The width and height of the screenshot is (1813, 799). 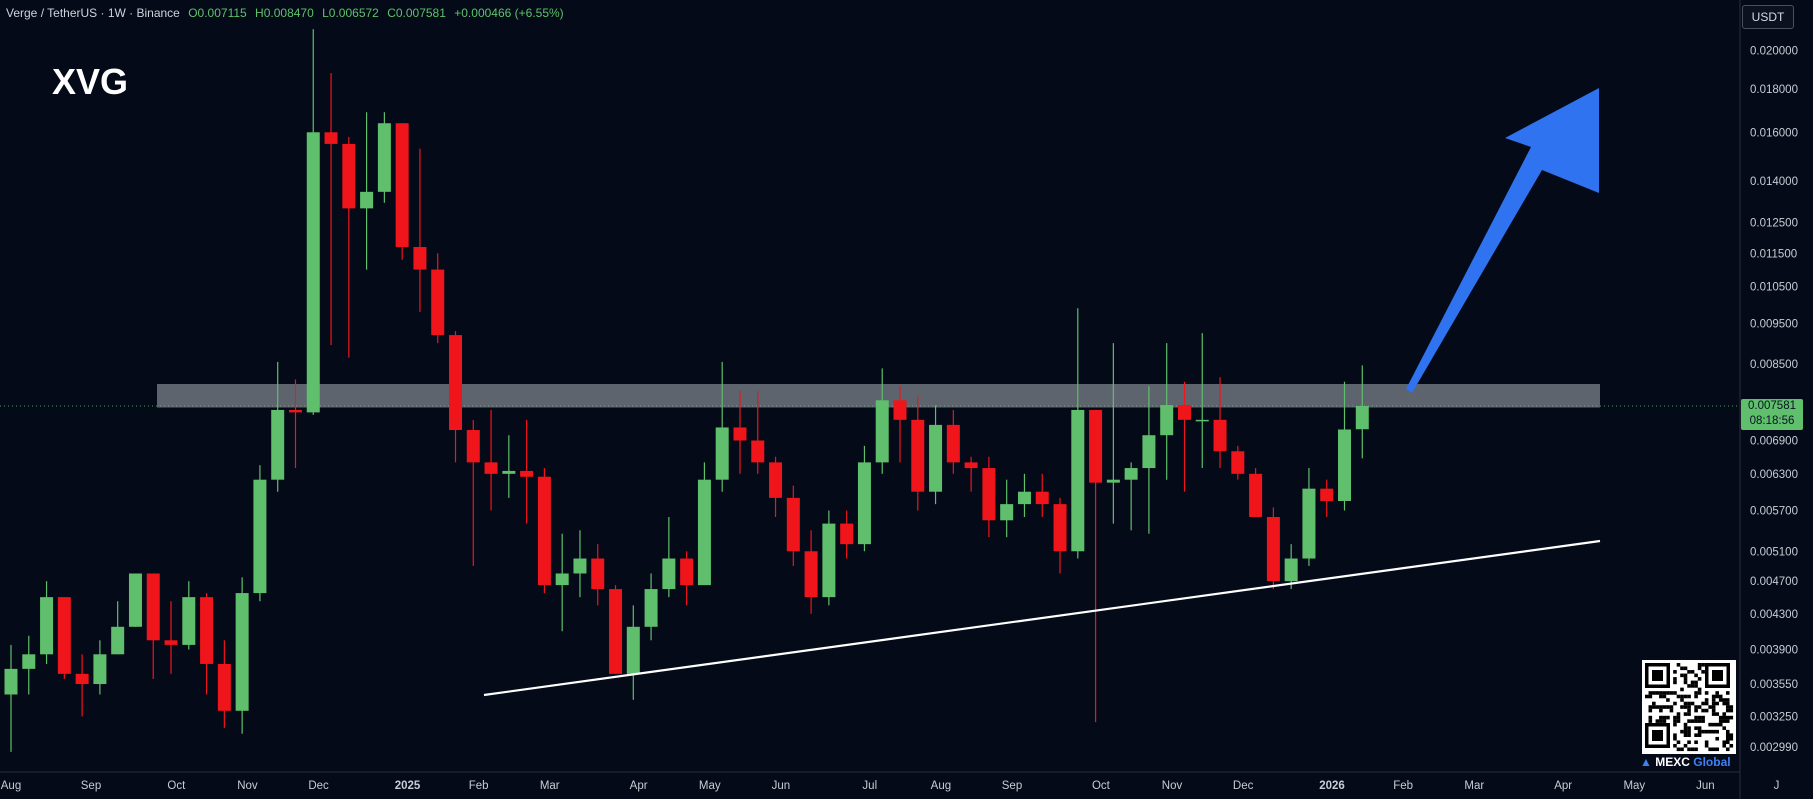 I want to click on price-tick-label: 0.011500, so click(x=1773, y=254).